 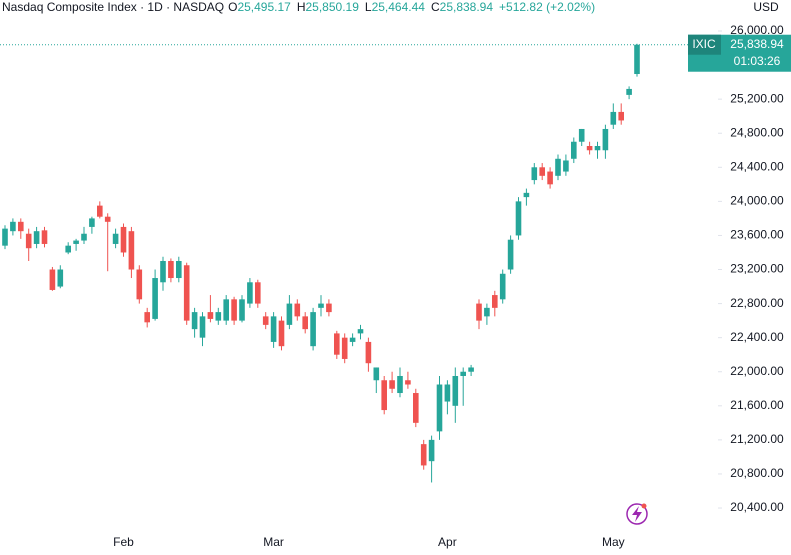 I want to click on y-tick-label: 21,600.00, so click(x=757, y=405).